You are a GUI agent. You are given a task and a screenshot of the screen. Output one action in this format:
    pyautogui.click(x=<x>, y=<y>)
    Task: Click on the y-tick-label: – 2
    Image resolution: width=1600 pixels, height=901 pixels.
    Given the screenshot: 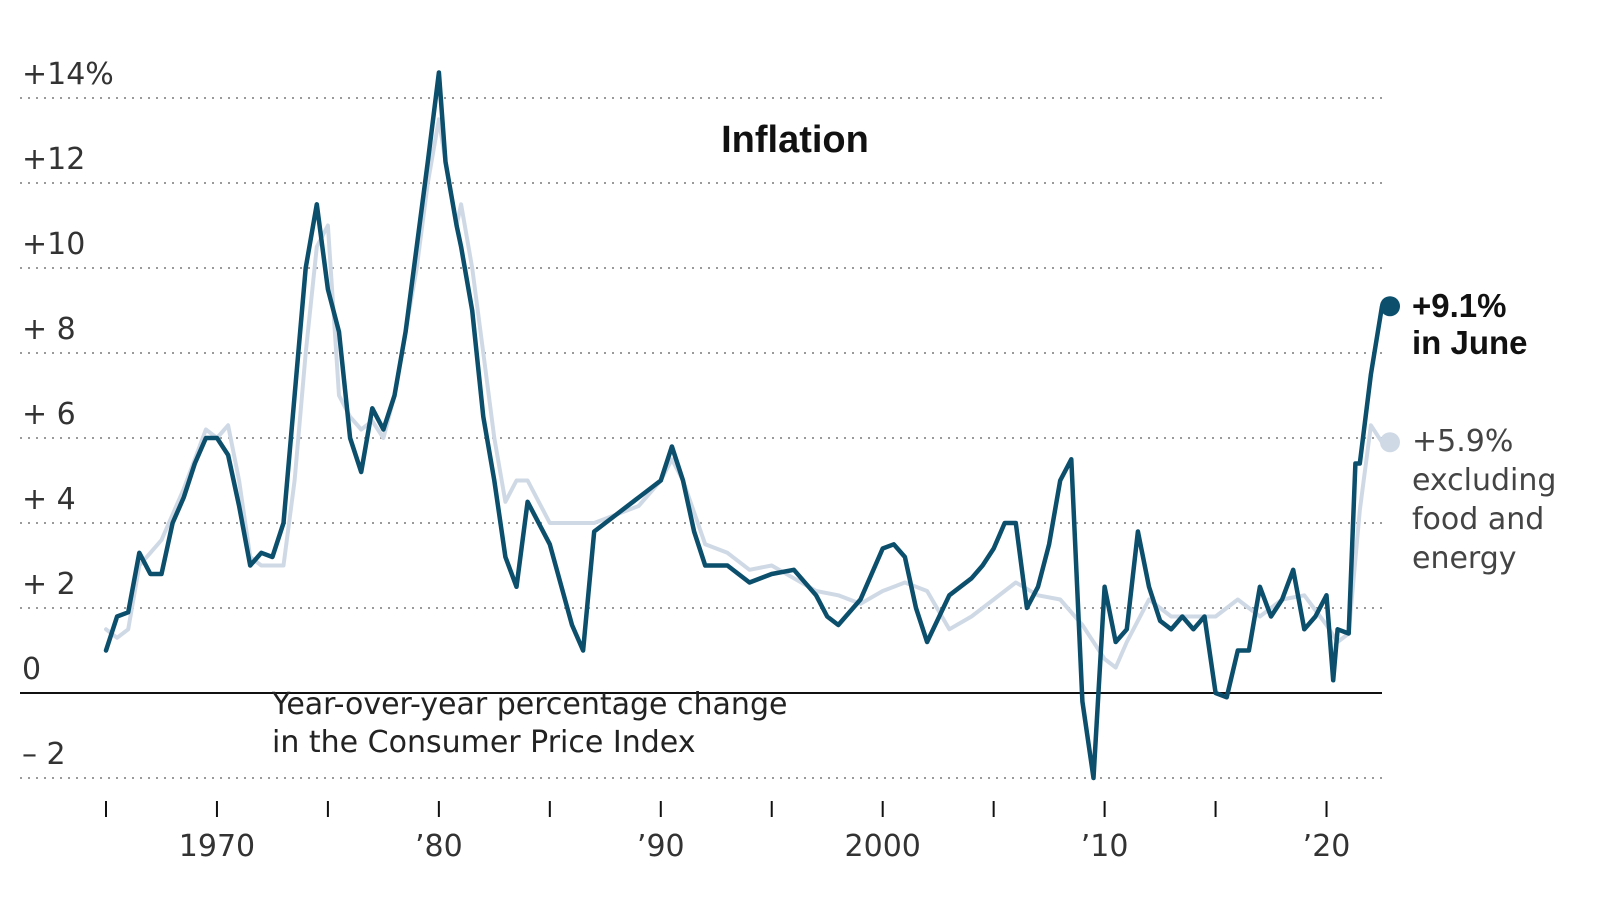 What is the action you would take?
    pyautogui.click(x=44, y=754)
    